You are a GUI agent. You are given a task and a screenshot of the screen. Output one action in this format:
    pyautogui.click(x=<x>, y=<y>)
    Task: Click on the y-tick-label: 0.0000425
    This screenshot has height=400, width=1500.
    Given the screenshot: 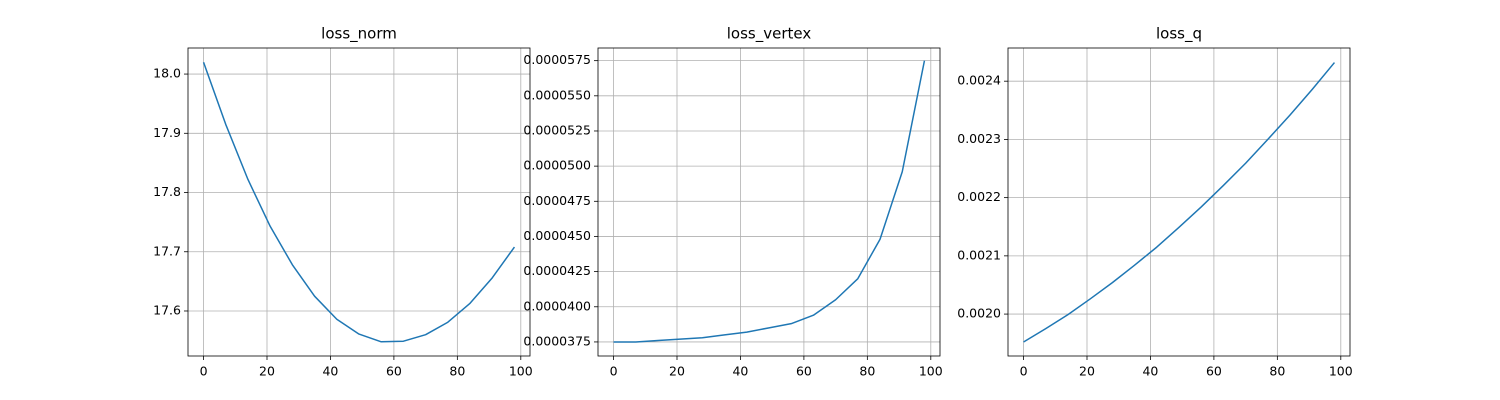 What is the action you would take?
    pyautogui.click(x=557, y=270)
    